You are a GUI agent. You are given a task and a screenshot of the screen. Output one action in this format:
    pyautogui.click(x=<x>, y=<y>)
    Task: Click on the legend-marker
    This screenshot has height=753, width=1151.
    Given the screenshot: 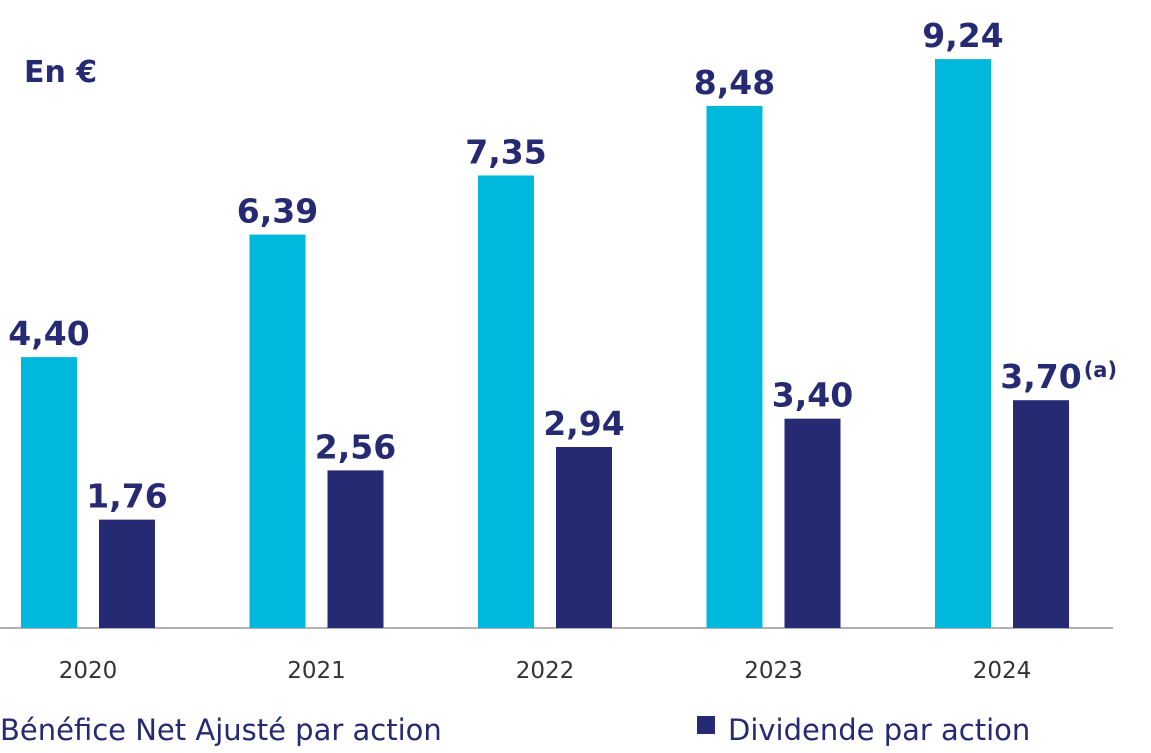 What is the action you would take?
    pyautogui.click(x=706, y=725)
    